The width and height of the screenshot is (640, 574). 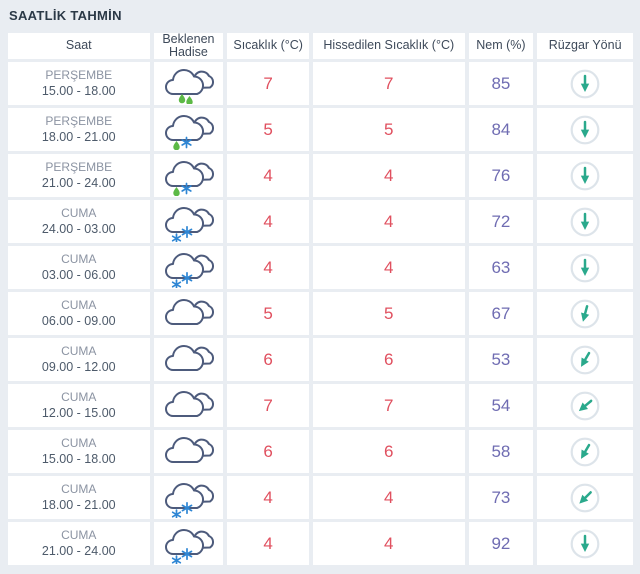 I want to click on time-cell: CUMA 24.00 - 03.00, so click(x=79, y=221).